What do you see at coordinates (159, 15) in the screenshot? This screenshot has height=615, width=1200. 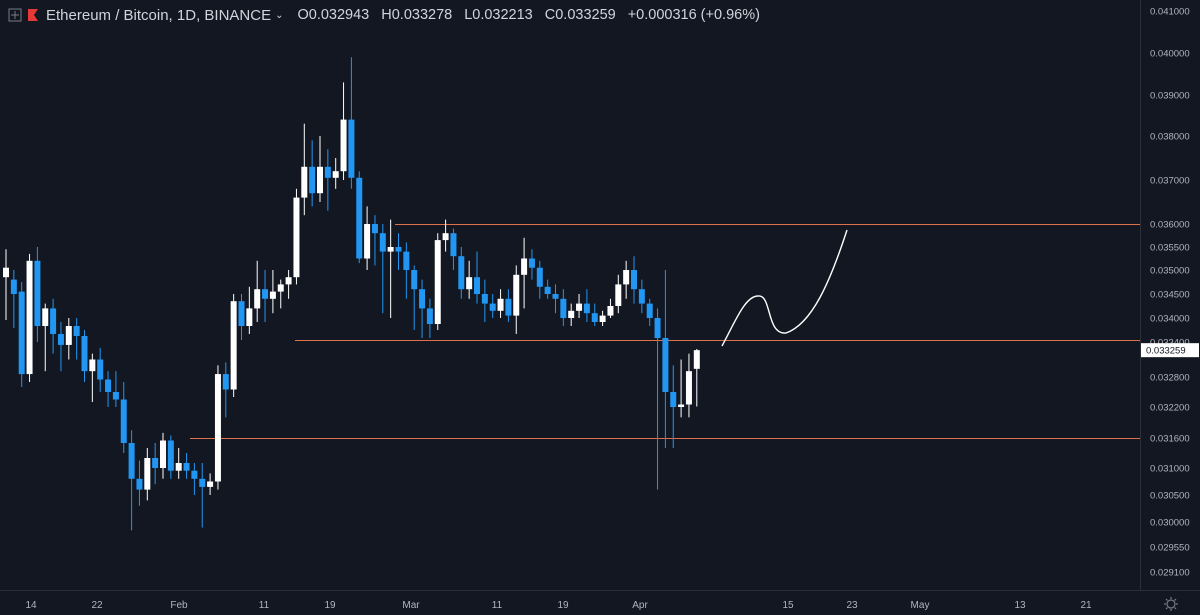 I see `symbol-title: Ethereum / Bitcoin, 1D, BINANCE` at bounding box center [159, 15].